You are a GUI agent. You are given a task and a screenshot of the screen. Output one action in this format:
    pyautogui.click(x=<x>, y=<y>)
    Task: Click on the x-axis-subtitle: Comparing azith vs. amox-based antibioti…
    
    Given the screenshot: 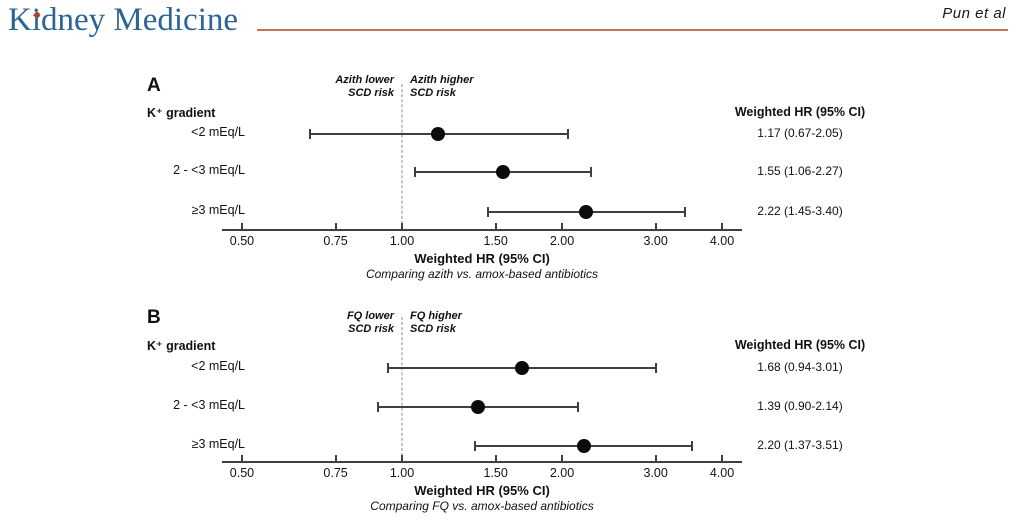 What is the action you would take?
    pyautogui.click(x=482, y=274)
    